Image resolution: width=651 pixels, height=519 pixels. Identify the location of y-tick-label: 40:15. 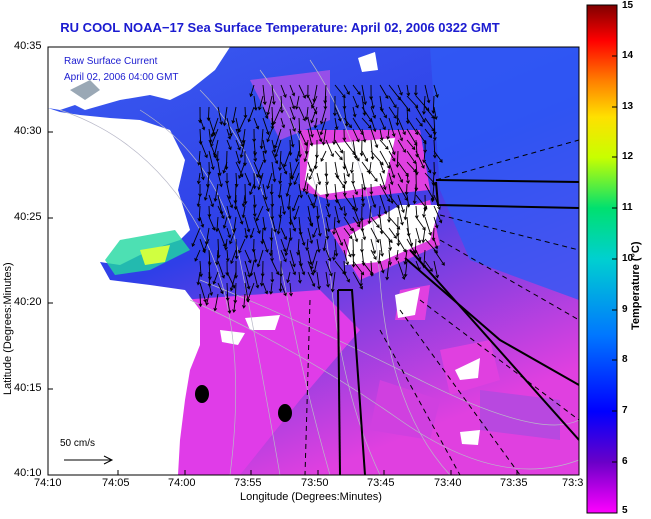
(28, 388).